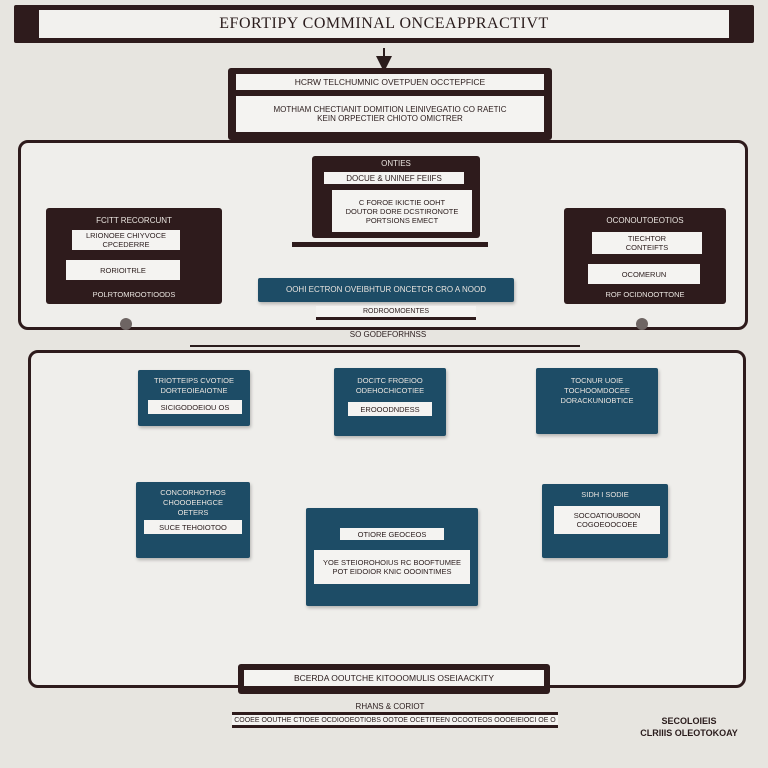 The height and width of the screenshot is (768, 768). I want to click on brb-label-2: COGOEOOCOEE, so click(607, 524).